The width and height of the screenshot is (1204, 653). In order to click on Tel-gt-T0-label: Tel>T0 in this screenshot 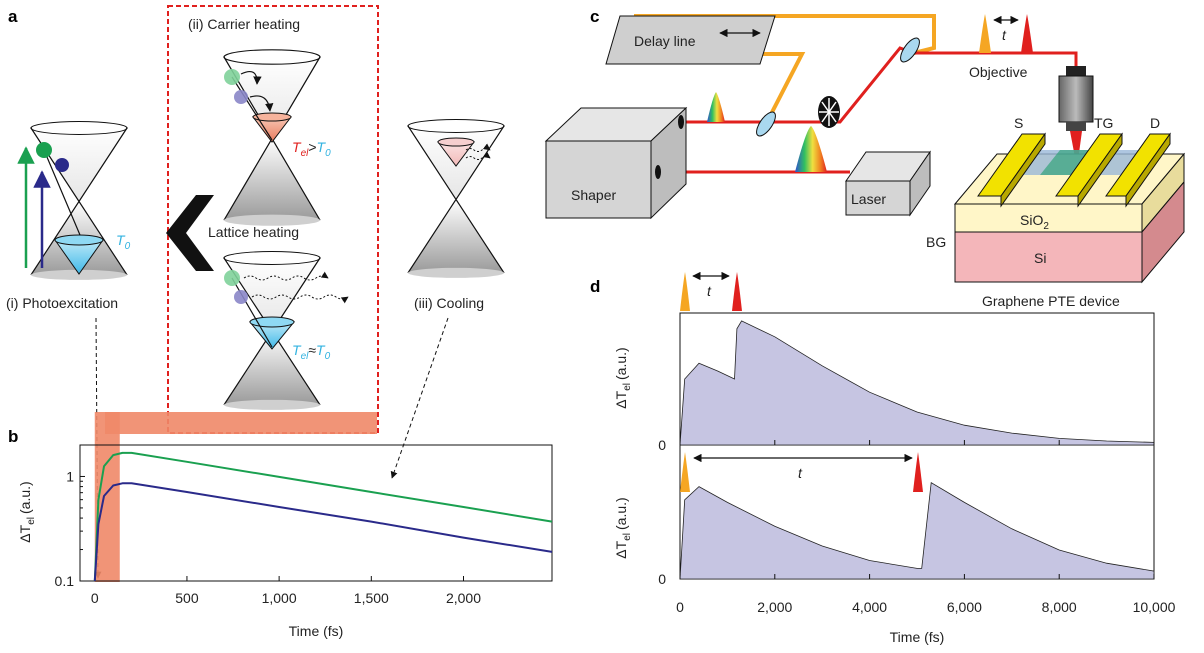, I will do `click(311, 149)`.